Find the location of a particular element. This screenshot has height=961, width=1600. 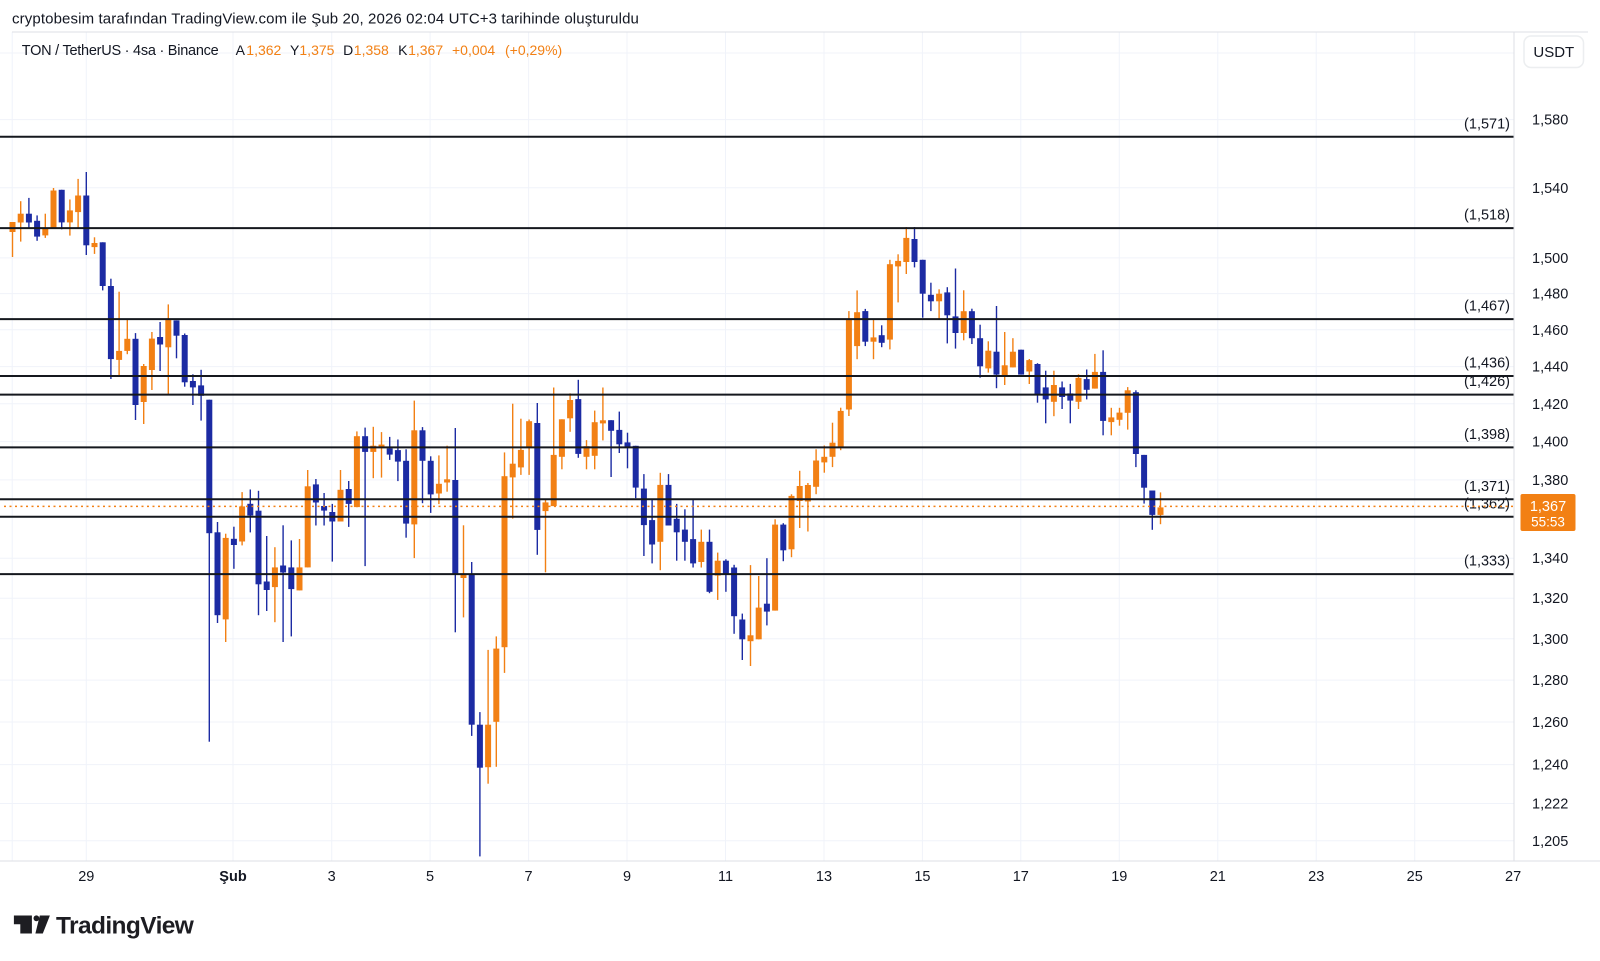

svg-text: Y is located at coordinates (295, 50).